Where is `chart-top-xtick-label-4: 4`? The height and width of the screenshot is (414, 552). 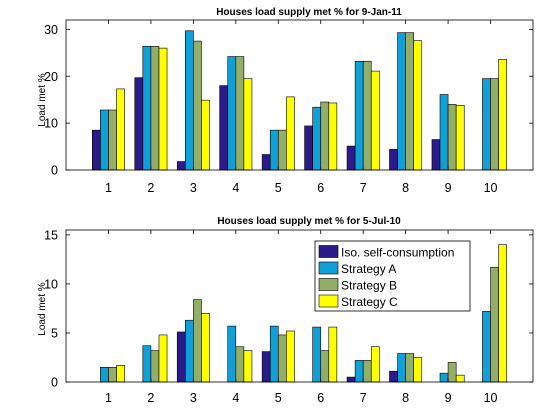
chart-top-xtick-label-4: 4 is located at coordinates (235, 188).